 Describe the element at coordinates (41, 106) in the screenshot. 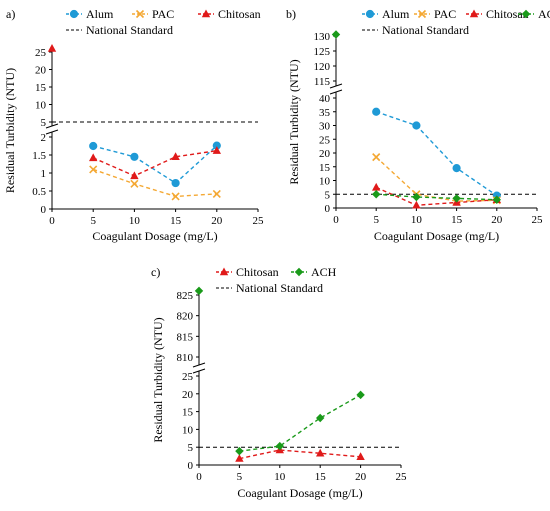

I see `y-tick-upper-label: 10` at that location.